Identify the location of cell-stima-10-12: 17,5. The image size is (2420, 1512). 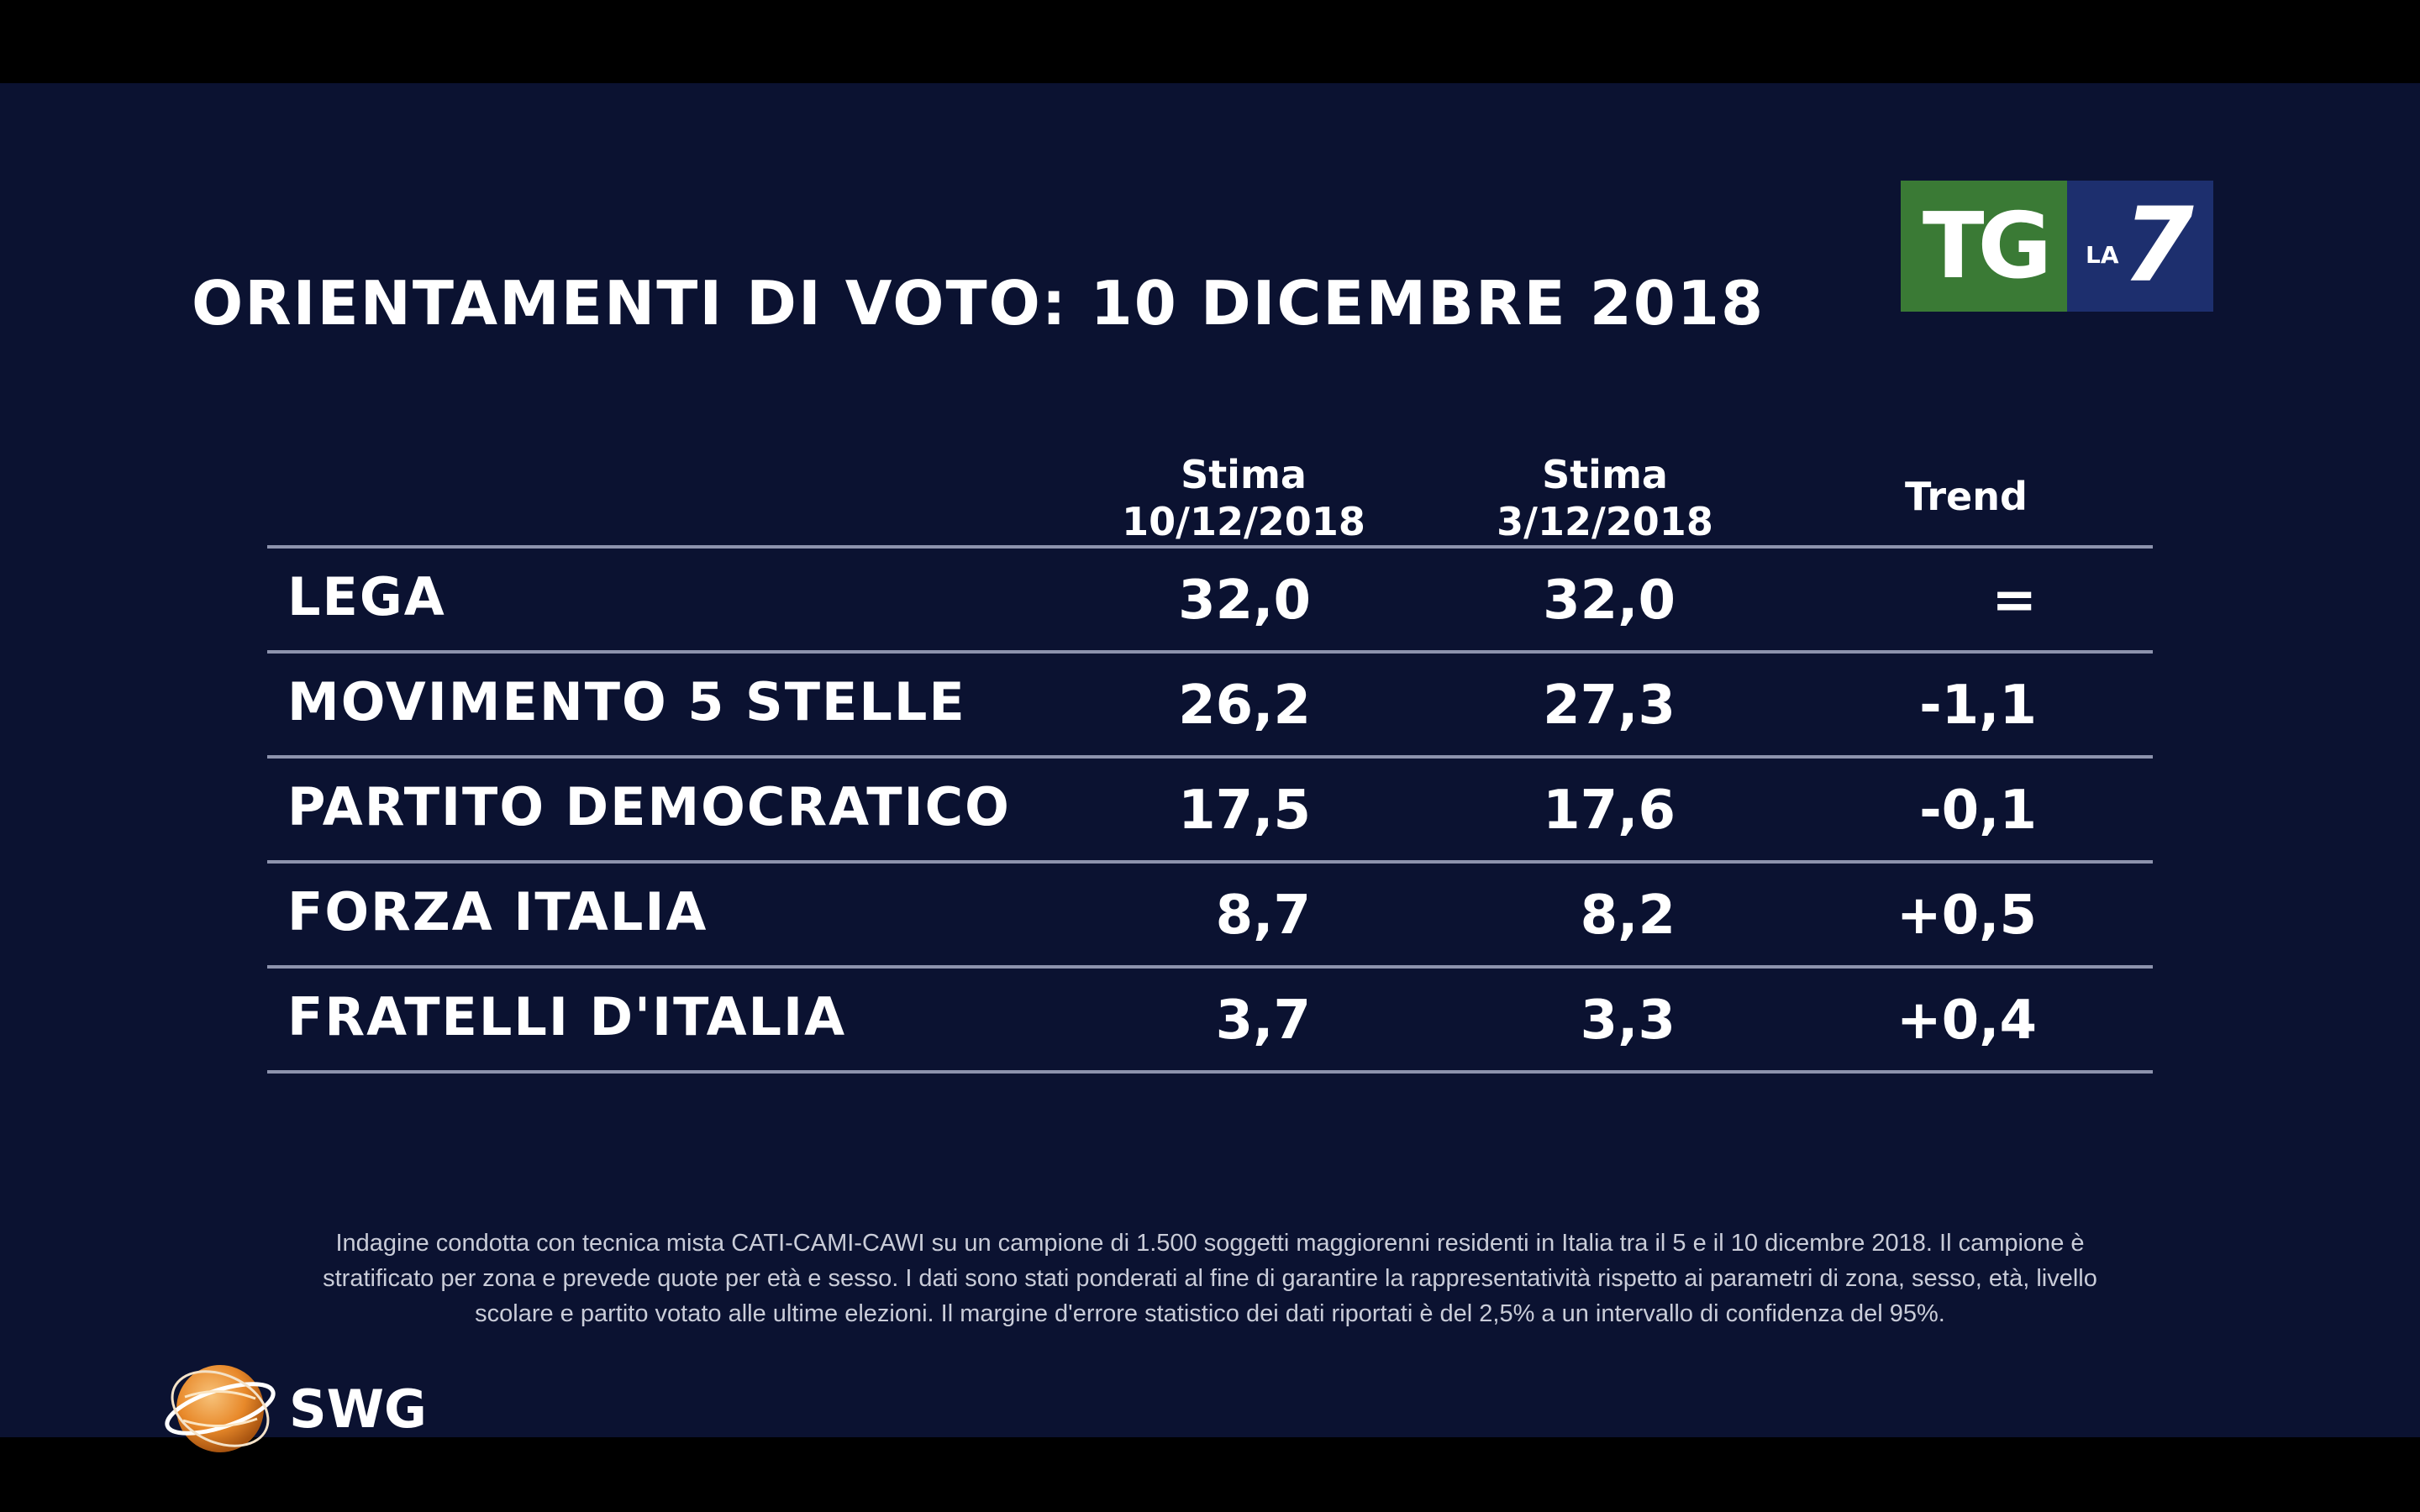
(1244, 811).